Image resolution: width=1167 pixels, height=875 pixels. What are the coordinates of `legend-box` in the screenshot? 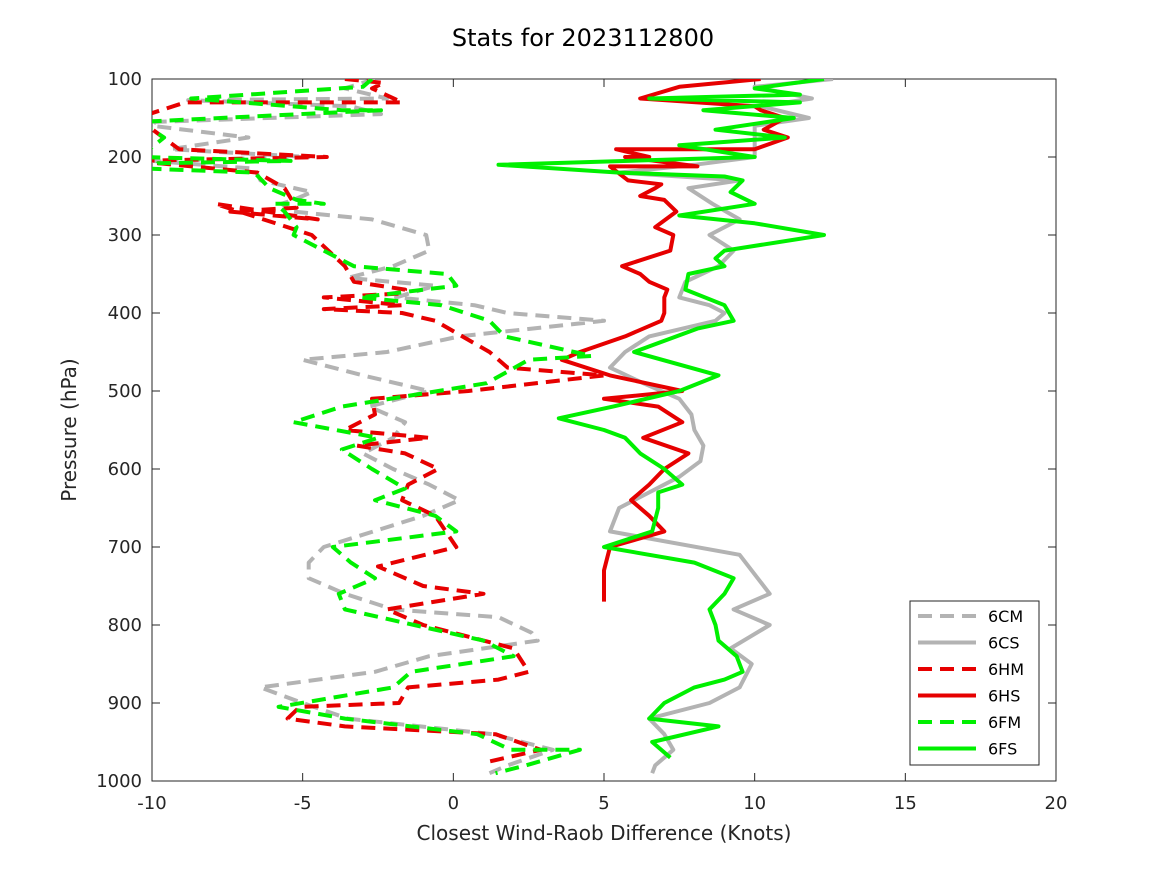 It's located at (974, 683).